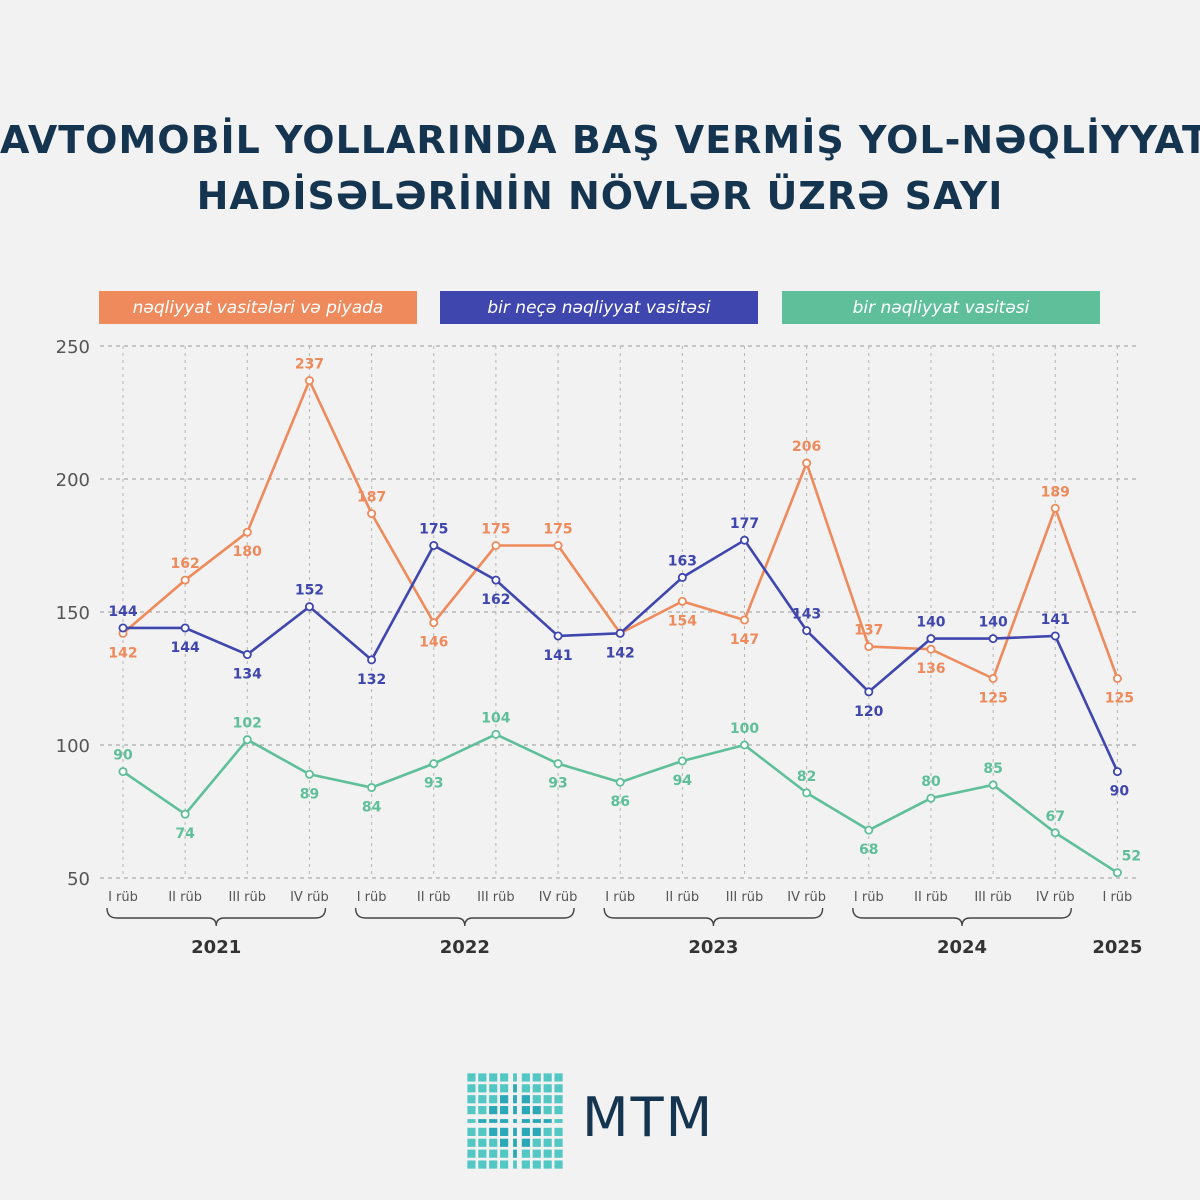 The image size is (1200, 1200). Describe the element at coordinates (1131, 857) in the screenshot. I see `data-label-single-vehicle: 52` at that location.